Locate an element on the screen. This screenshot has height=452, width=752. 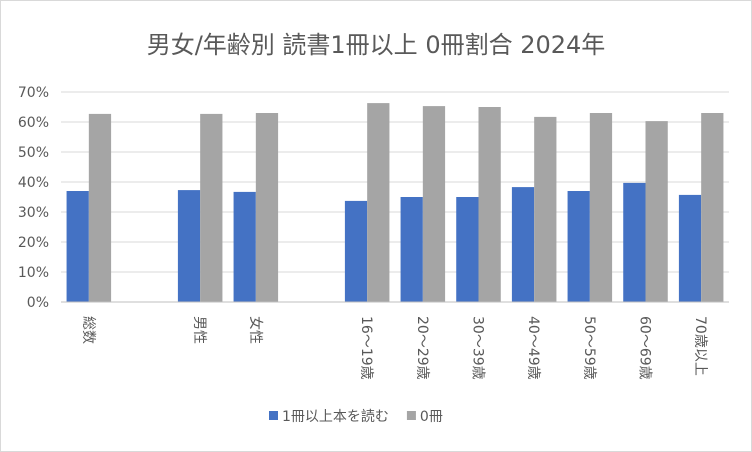
y-tick-label: 50% is located at coordinates (33, 153).